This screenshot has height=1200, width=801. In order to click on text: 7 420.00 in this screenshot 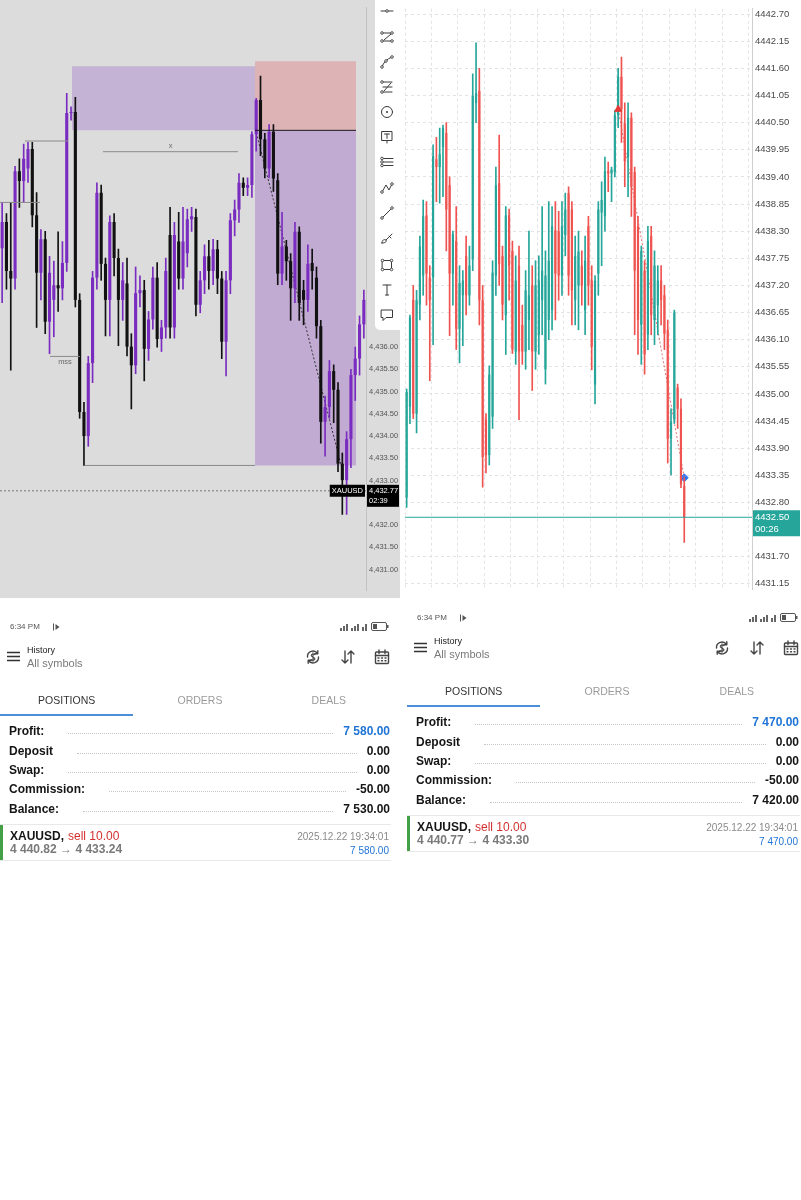, I will do `click(775, 800)`.